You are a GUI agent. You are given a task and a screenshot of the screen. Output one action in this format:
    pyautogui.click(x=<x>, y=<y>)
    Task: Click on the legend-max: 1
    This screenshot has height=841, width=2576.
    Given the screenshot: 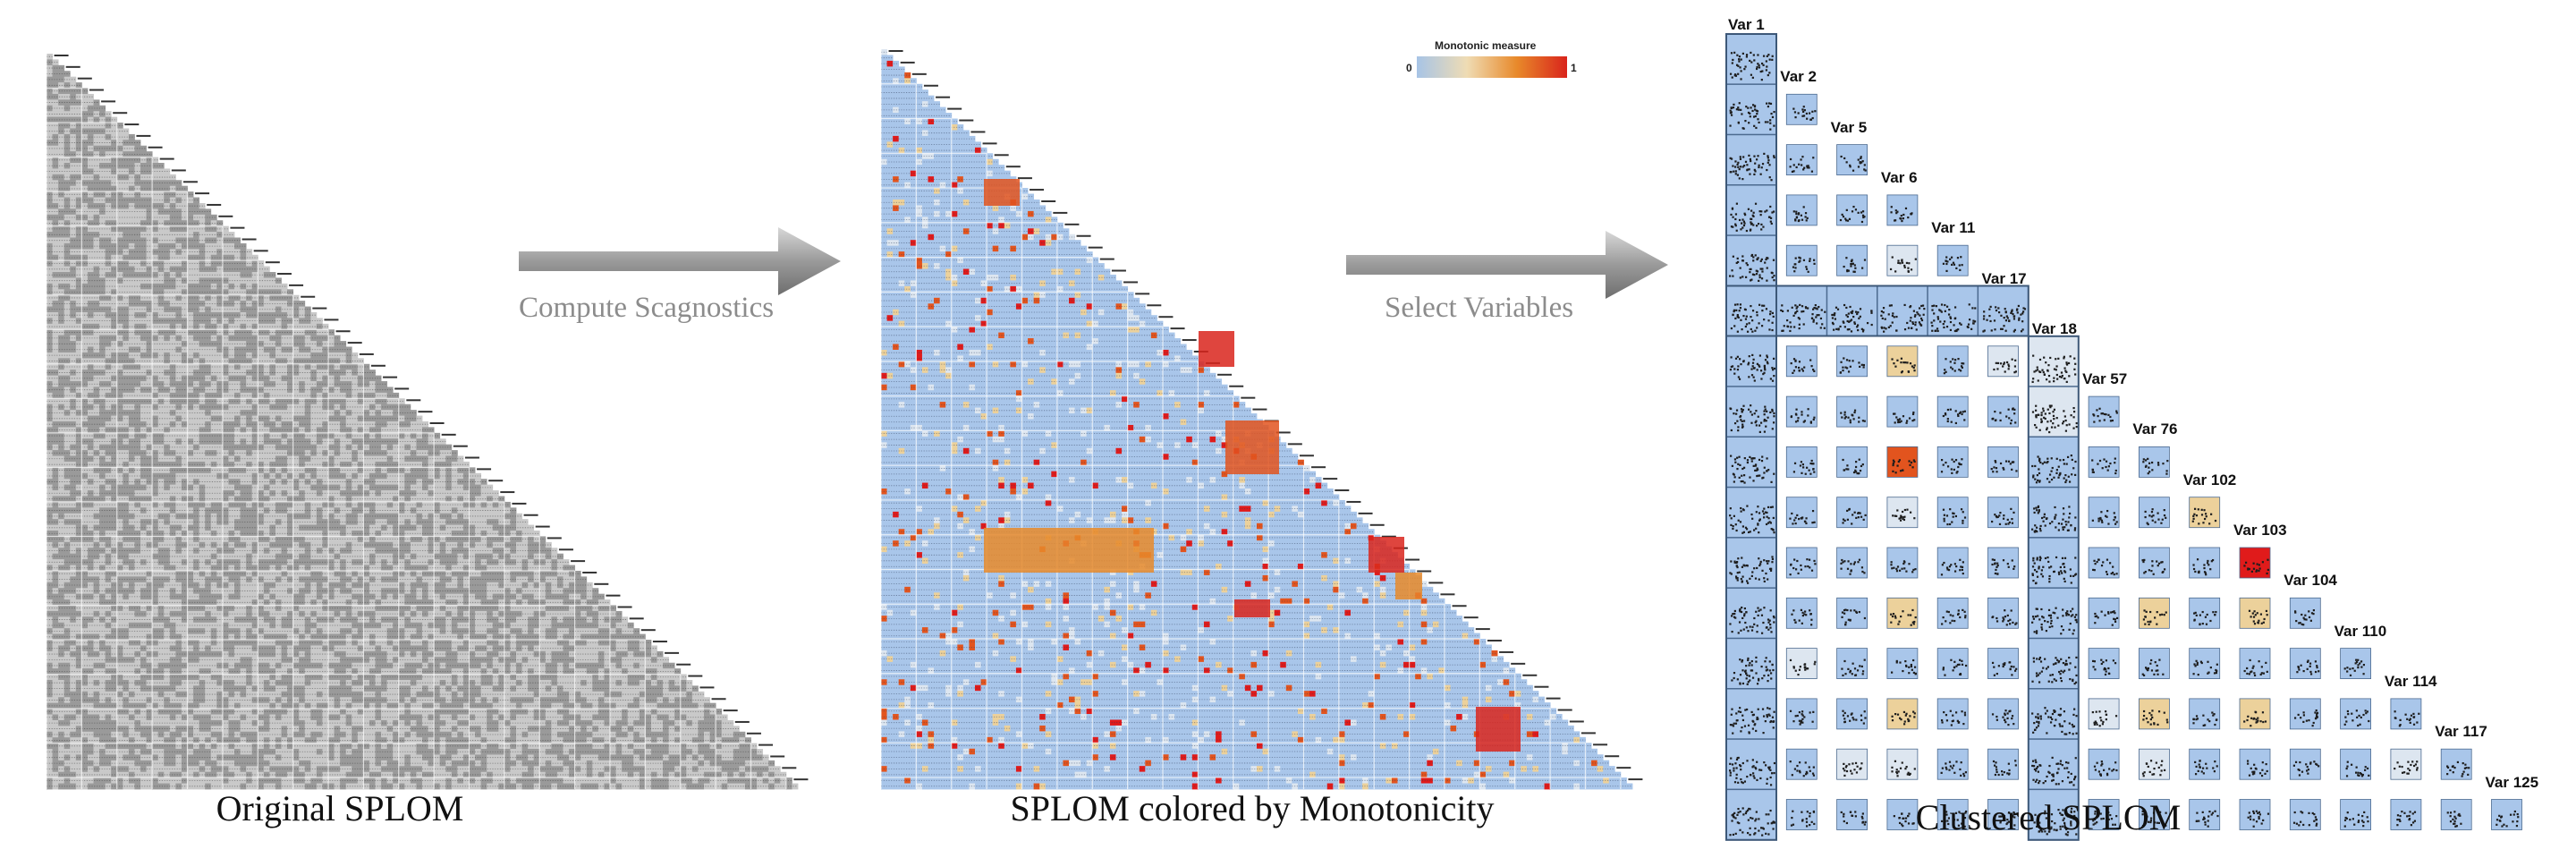 What is the action you would take?
    pyautogui.click(x=1574, y=68)
    